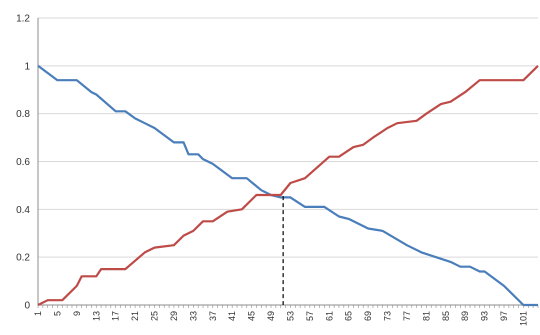  Describe the element at coordinates (193, 316) in the screenshot. I see `x-tick-label: 33` at that location.